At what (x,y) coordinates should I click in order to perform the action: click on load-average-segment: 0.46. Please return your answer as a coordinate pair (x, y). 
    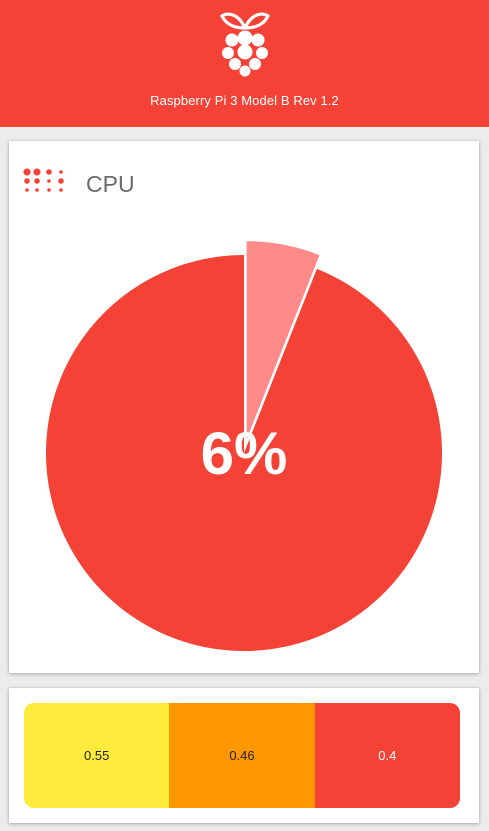
    Looking at the image, I should click on (242, 755).